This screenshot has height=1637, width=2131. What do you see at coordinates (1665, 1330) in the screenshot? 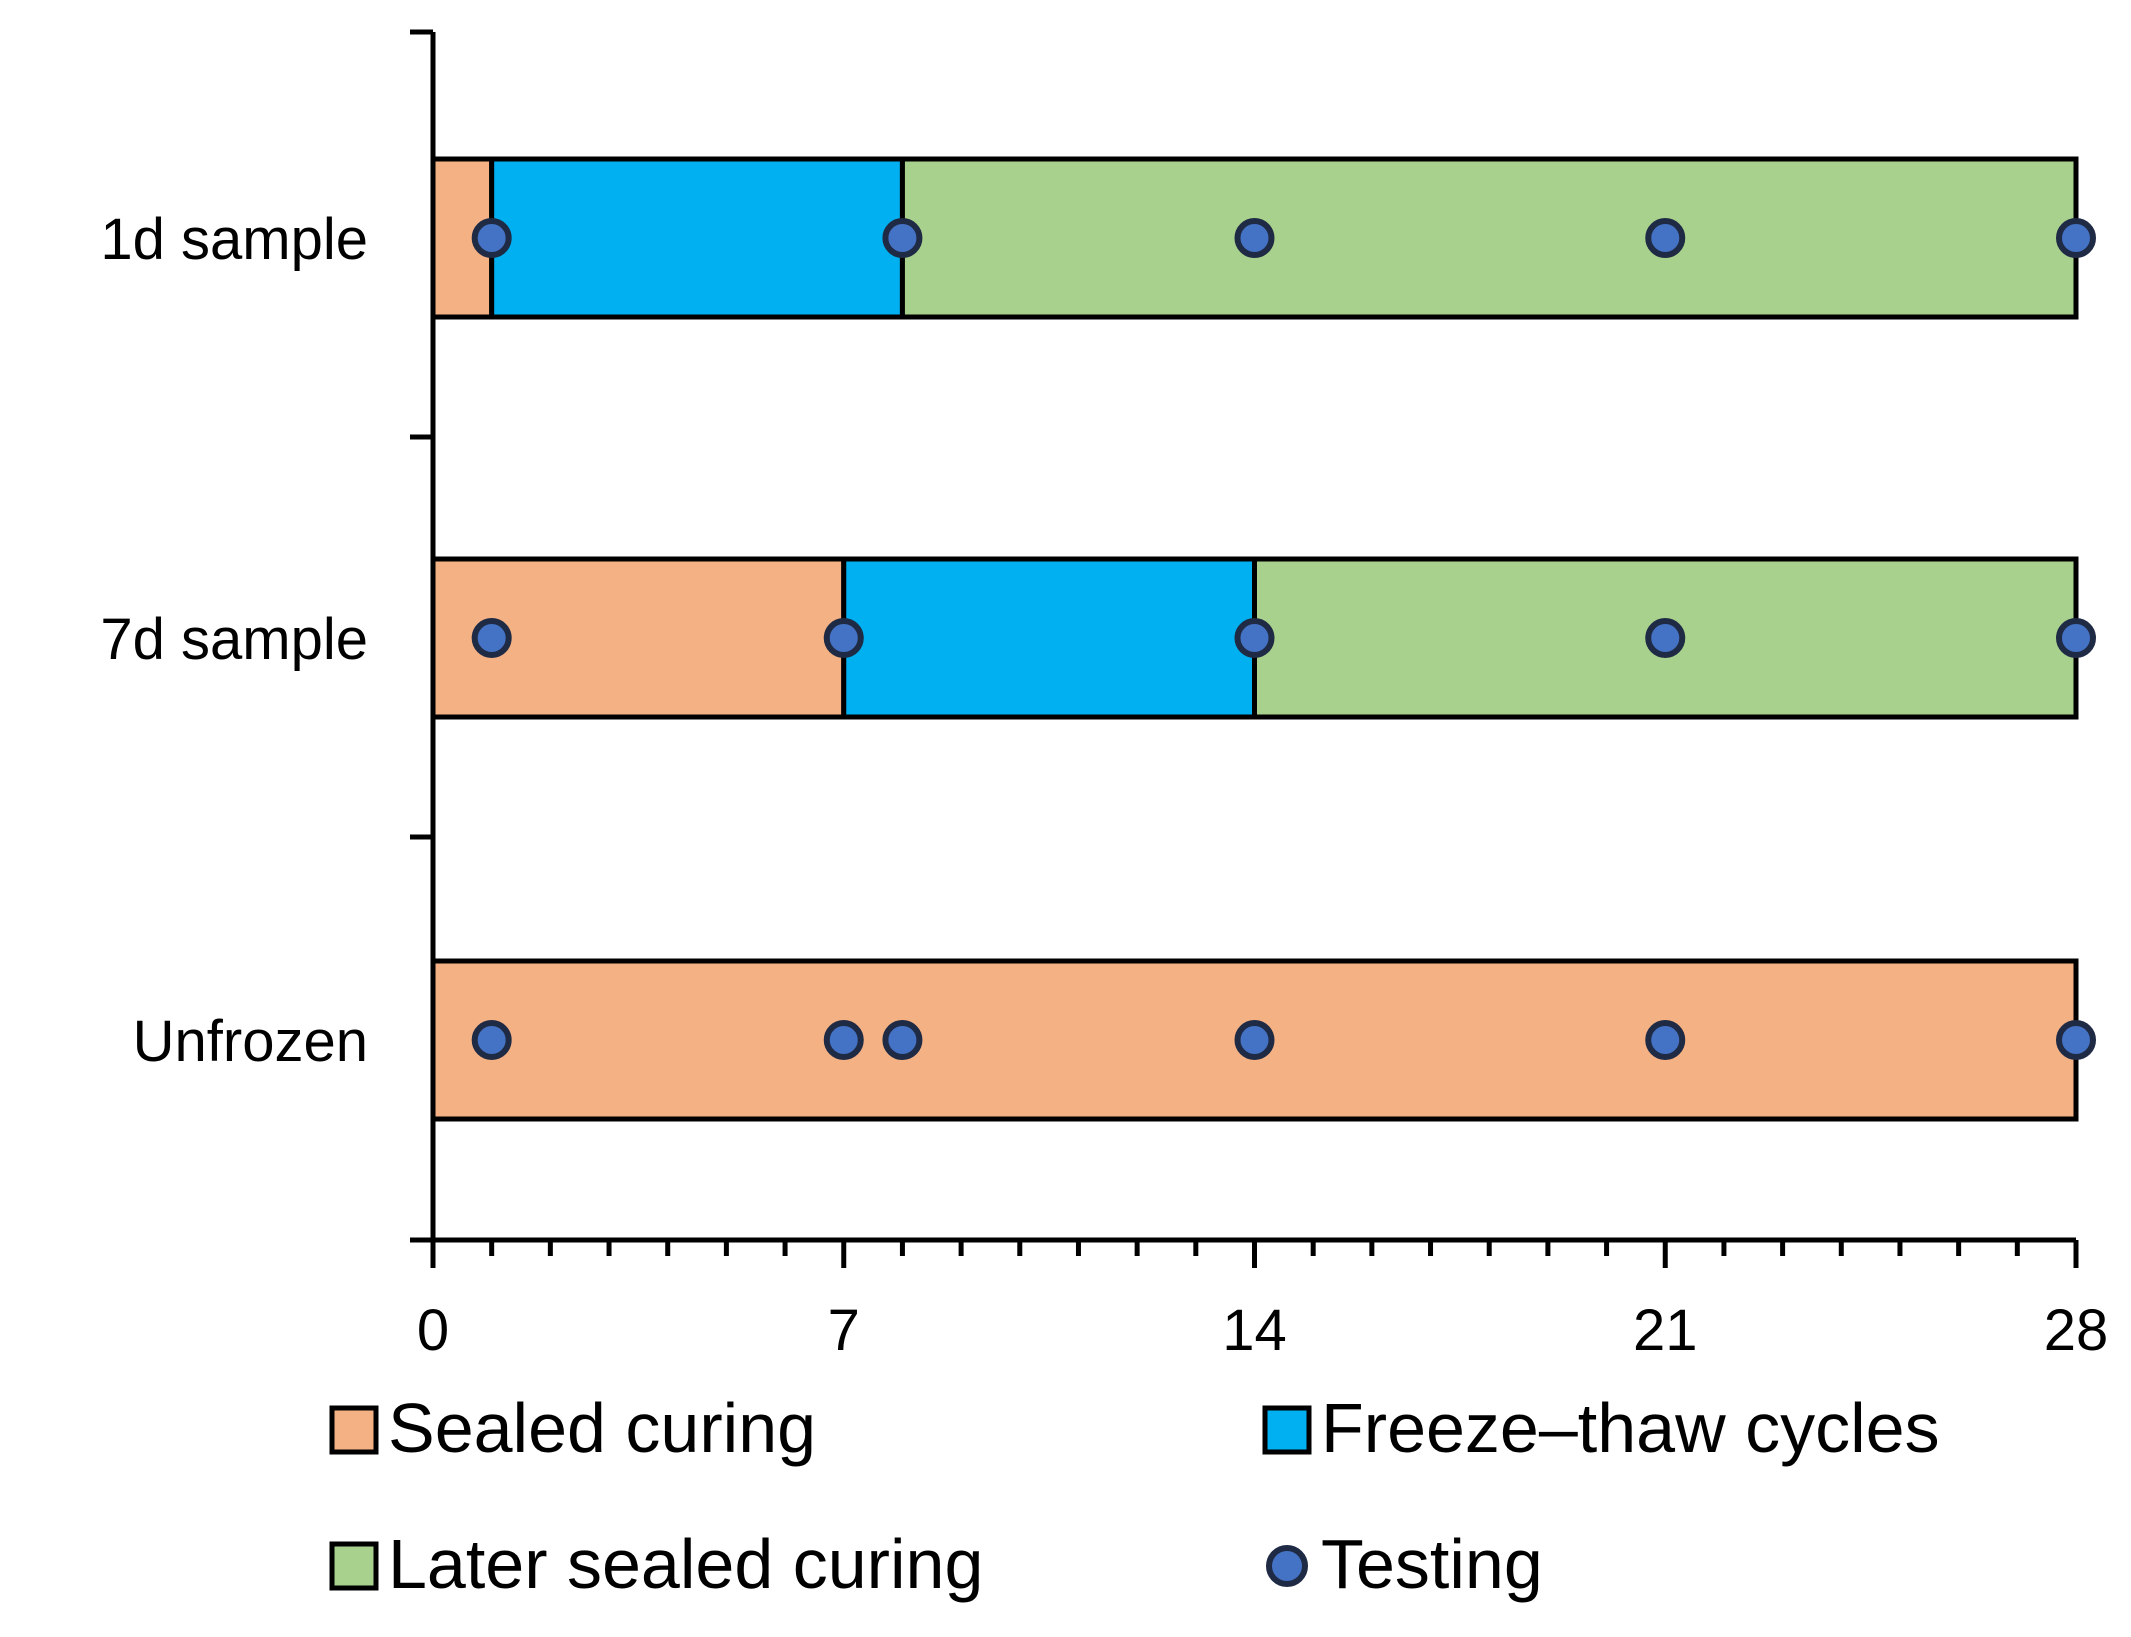
I see `x-tick-label-21: 21` at bounding box center [1665, 1330].